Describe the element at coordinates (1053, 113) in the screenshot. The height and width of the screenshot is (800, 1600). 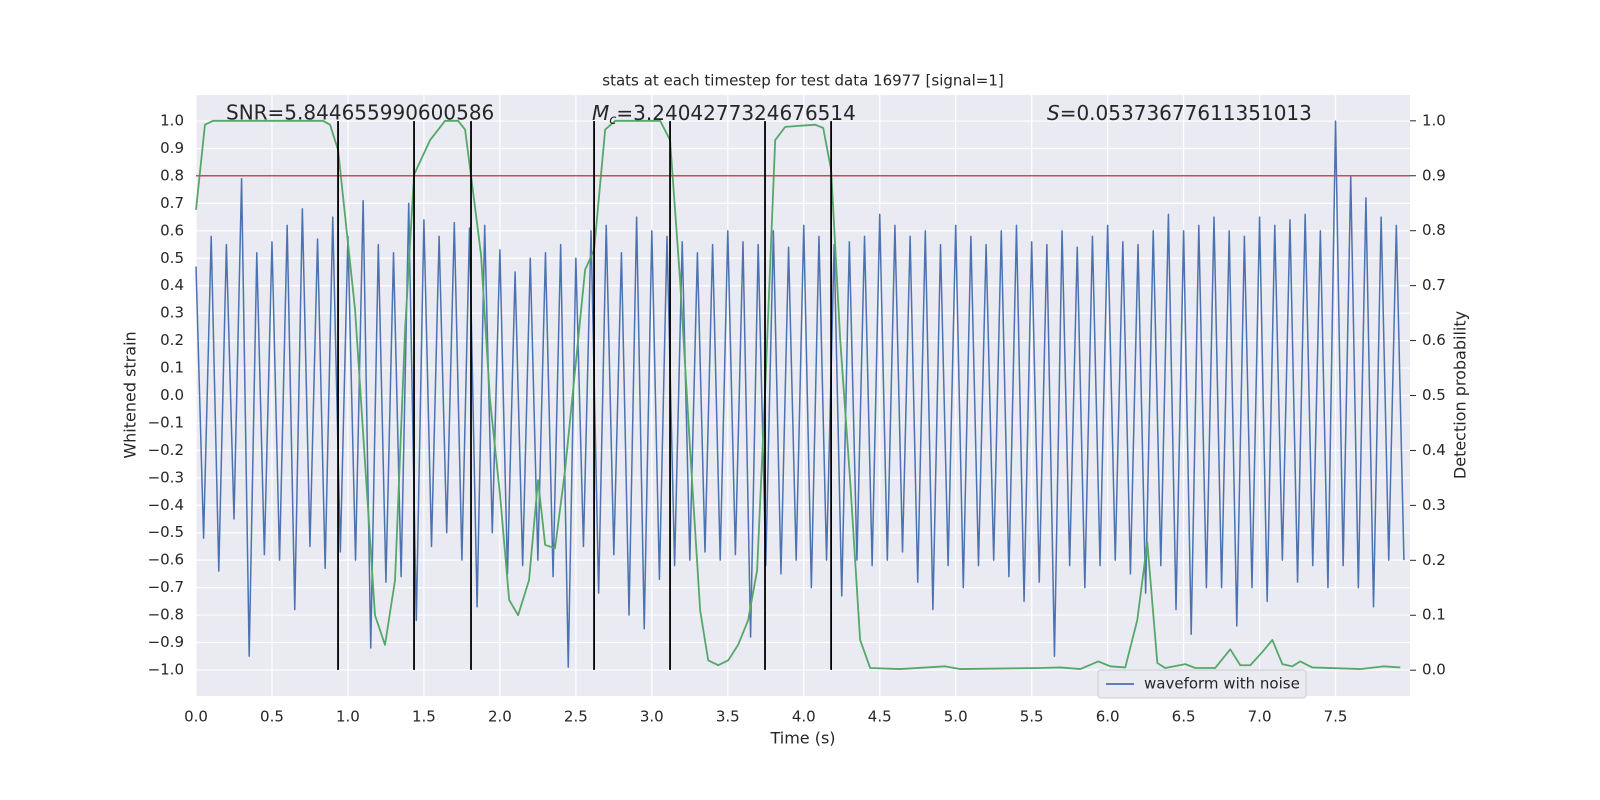
I see `s-symbol: S` at that location.